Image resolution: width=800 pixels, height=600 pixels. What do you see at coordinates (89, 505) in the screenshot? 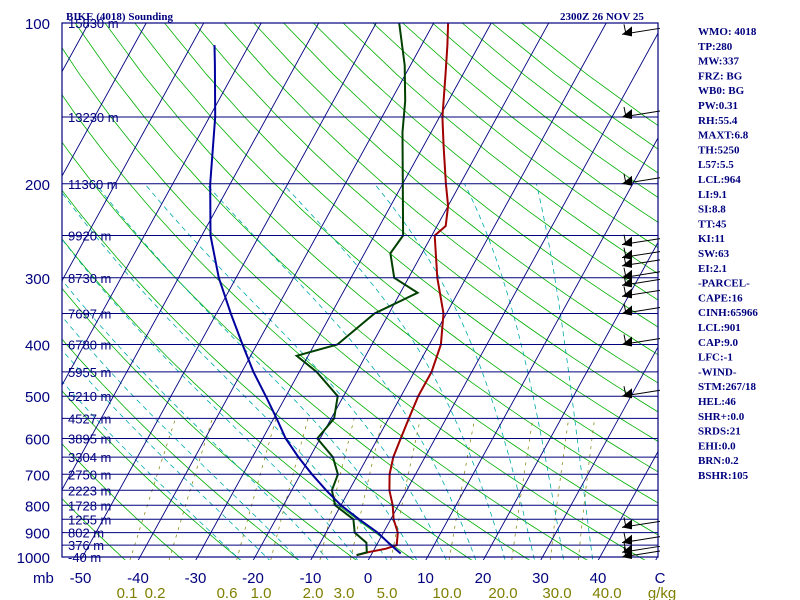
I see `height-label: 1728 m` at bounding box center [89, 505].